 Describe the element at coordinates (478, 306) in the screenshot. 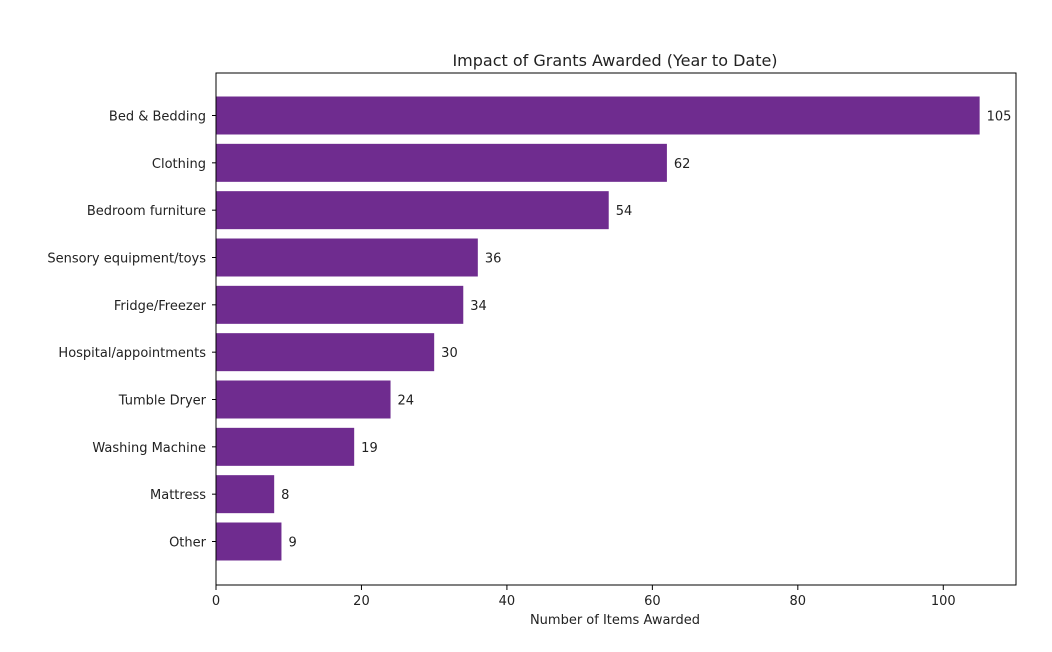

I see `data-label: 34` at that location.